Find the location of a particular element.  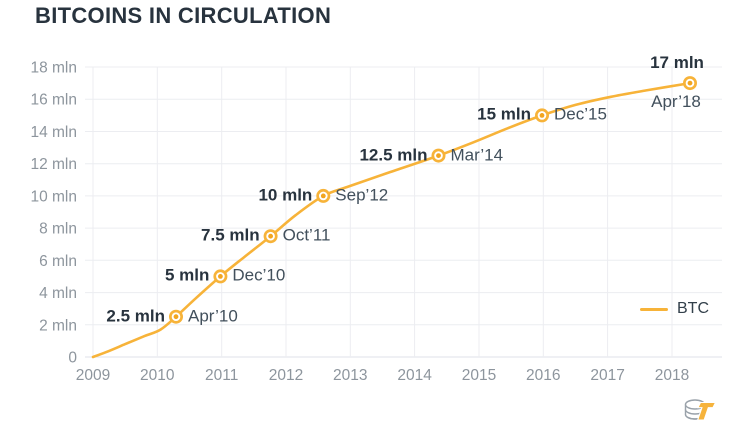

annotation-date: Mar’14 is located at coordinates (477, 155).